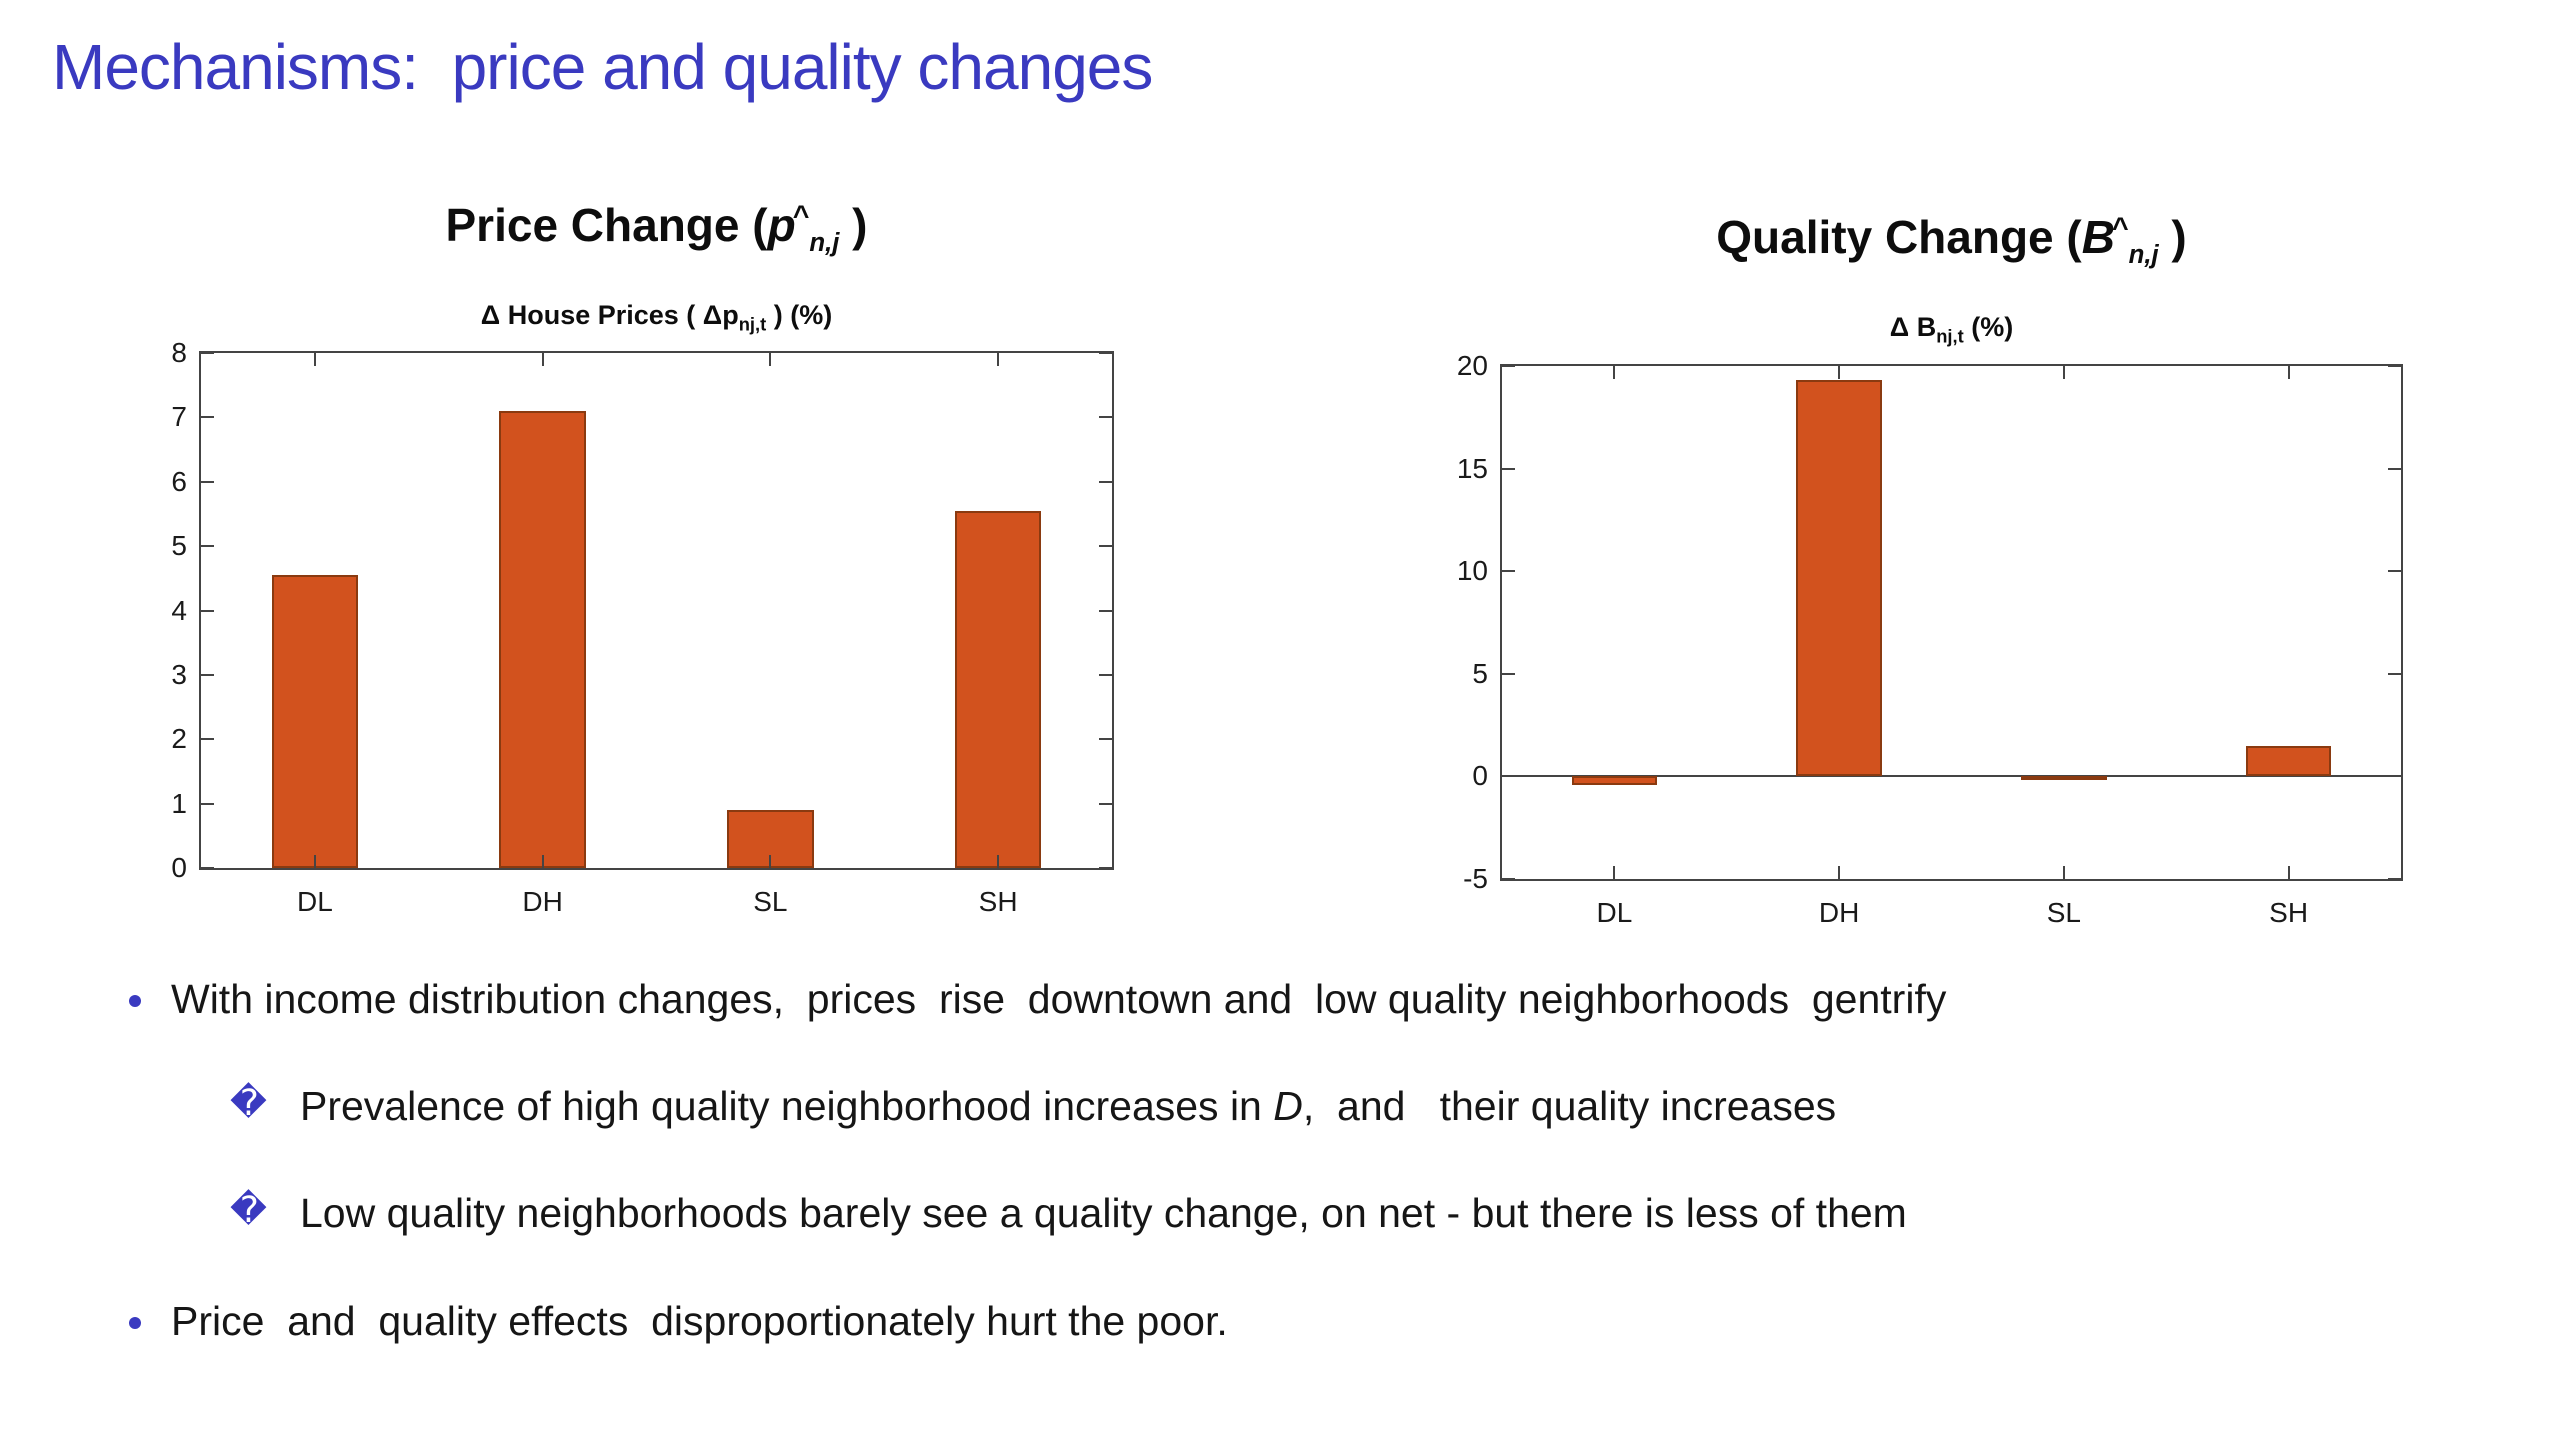 The height and width of the screenshot is (1440, 2560). What do you see at coordinates (781, 225) in the screenshot?
I see `math-var: p` at bounding box center [781, 225].